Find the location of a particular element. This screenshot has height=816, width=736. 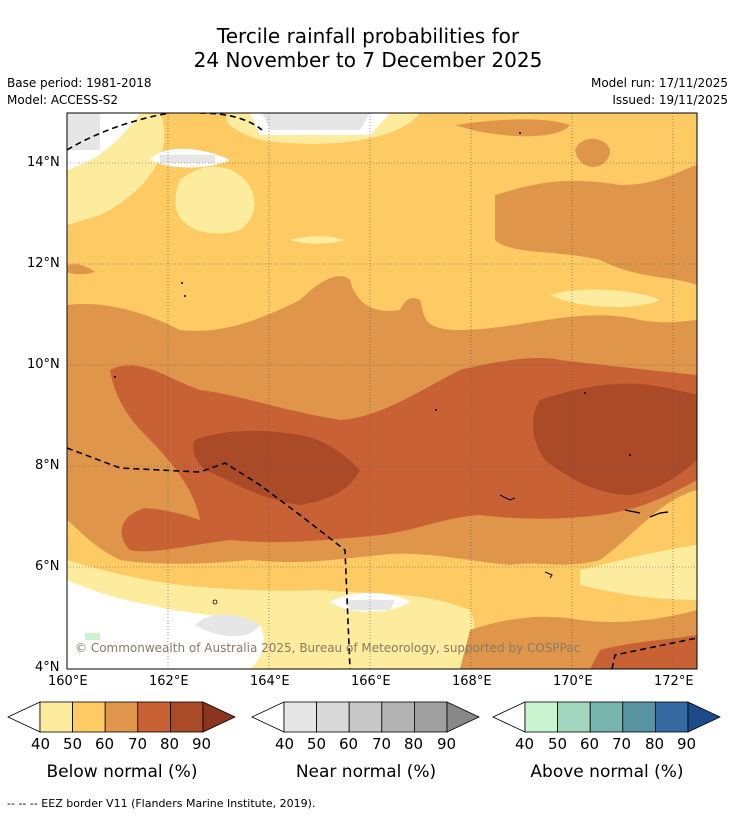

colorbar-below-normal is located at coordinates (121, 717).